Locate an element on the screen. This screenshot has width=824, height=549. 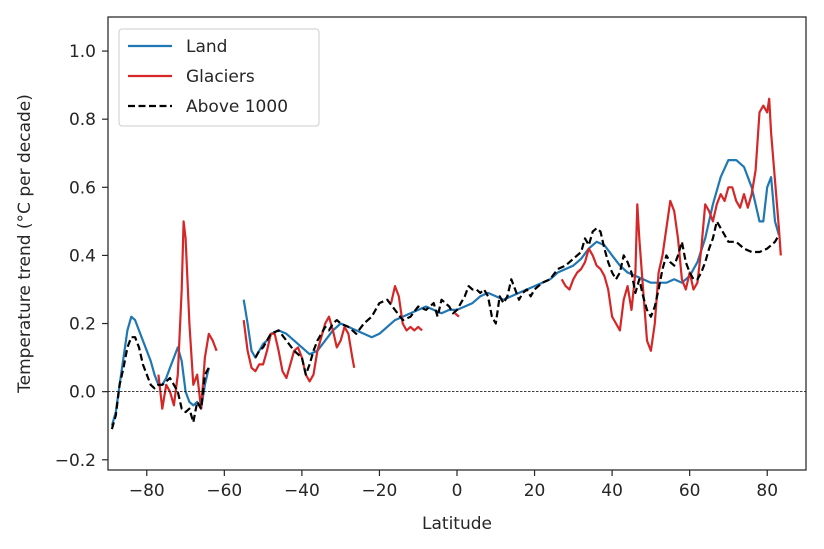
x-tick-label: −80 is located at coordinates (147, 491).